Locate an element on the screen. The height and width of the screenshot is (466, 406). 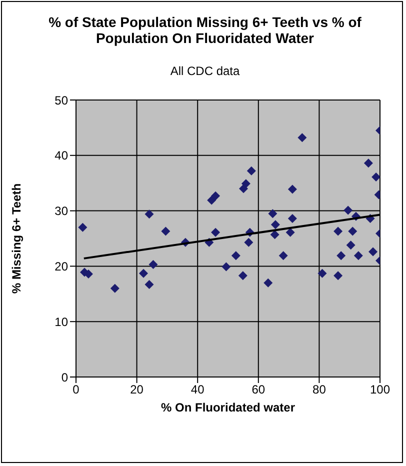
y-tick-label: 0 is located at coordinates (64, 377).